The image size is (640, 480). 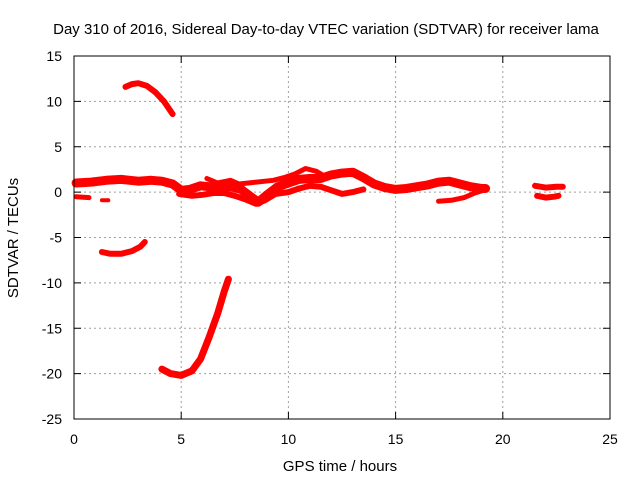 I want to click on series-arc-upper, so click(x=149, y=99).